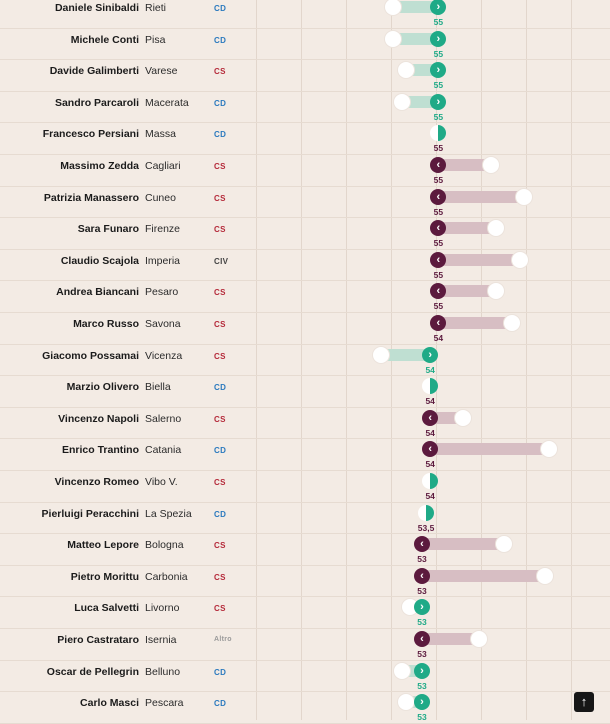 The width and height of the screenshot is (610, 724). Describe the element at coordinates (94, 71) in the screenshot. I see `mayor-name: Davide Galimberti` at that location.